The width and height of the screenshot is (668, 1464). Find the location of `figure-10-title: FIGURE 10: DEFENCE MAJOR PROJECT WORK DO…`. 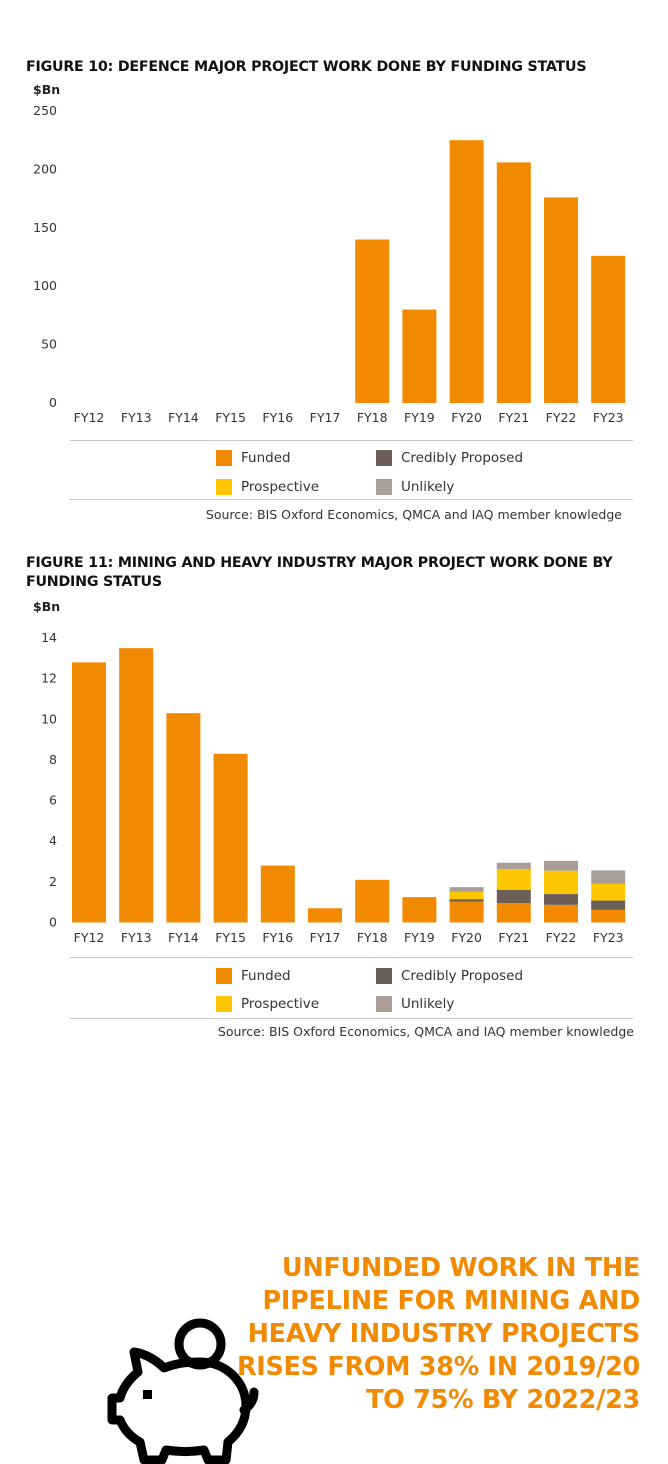

figure-10-title: FIGURE 10: DEFENCE MAJOR PROJECT WORK DO… is located at coordinates (306, 67).